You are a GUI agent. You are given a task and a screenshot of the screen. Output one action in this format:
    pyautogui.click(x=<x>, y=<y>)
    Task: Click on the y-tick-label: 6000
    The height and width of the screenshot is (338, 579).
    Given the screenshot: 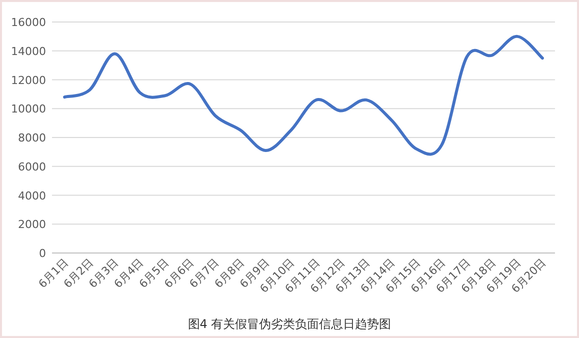 What is the action you would take?
    pyautogui.click(x=32, y=167)
    